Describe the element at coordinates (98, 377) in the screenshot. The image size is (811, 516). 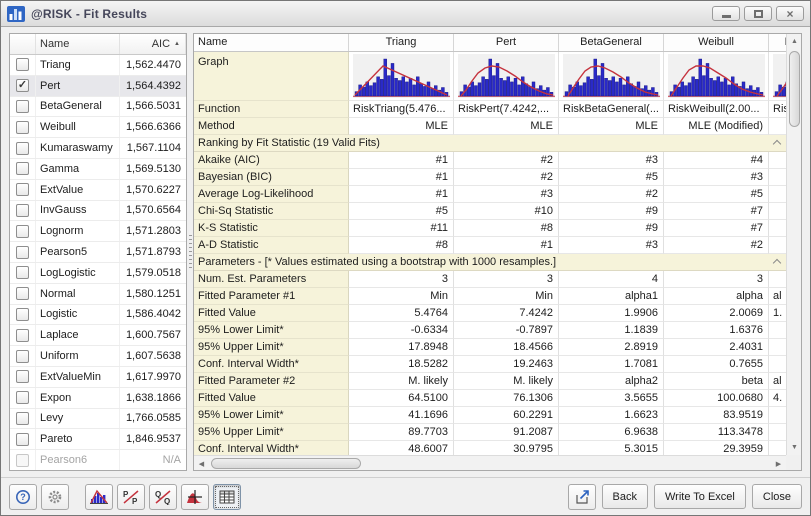
I see `fit-row-extvaluemin: ExtValueMin 1,617.9970` at that location.